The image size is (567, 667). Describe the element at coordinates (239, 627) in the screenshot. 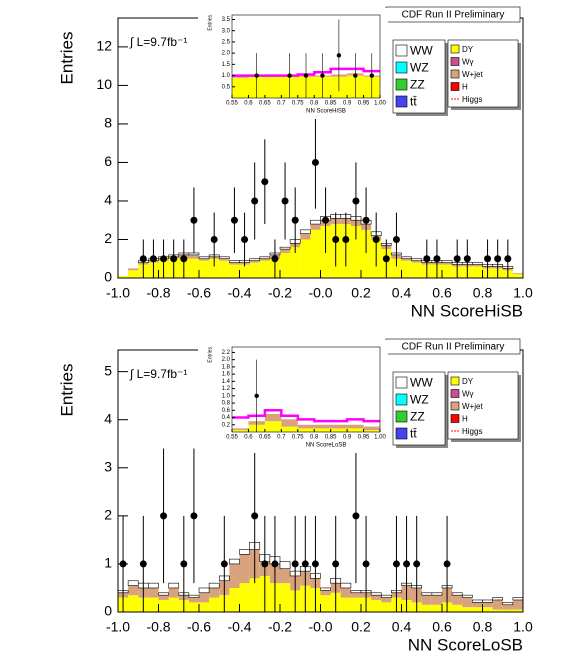

I see `x-tick-label: -0.4` at that location.